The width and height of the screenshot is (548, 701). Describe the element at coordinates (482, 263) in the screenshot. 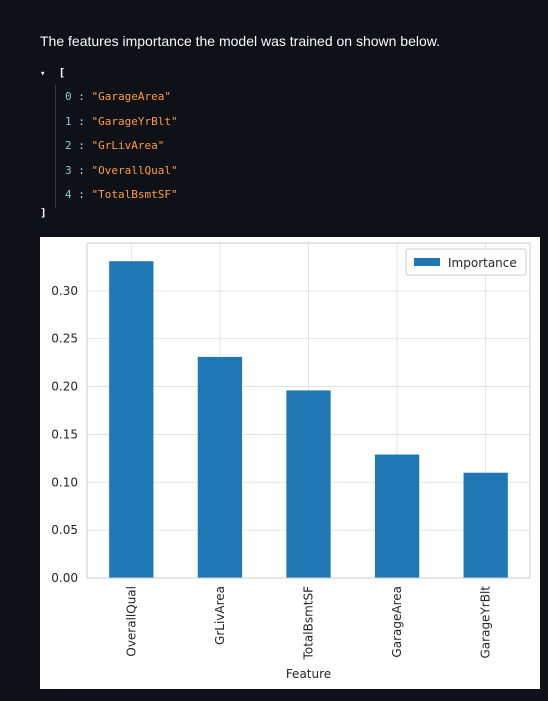

I see `legend-label: Importance` at that location.